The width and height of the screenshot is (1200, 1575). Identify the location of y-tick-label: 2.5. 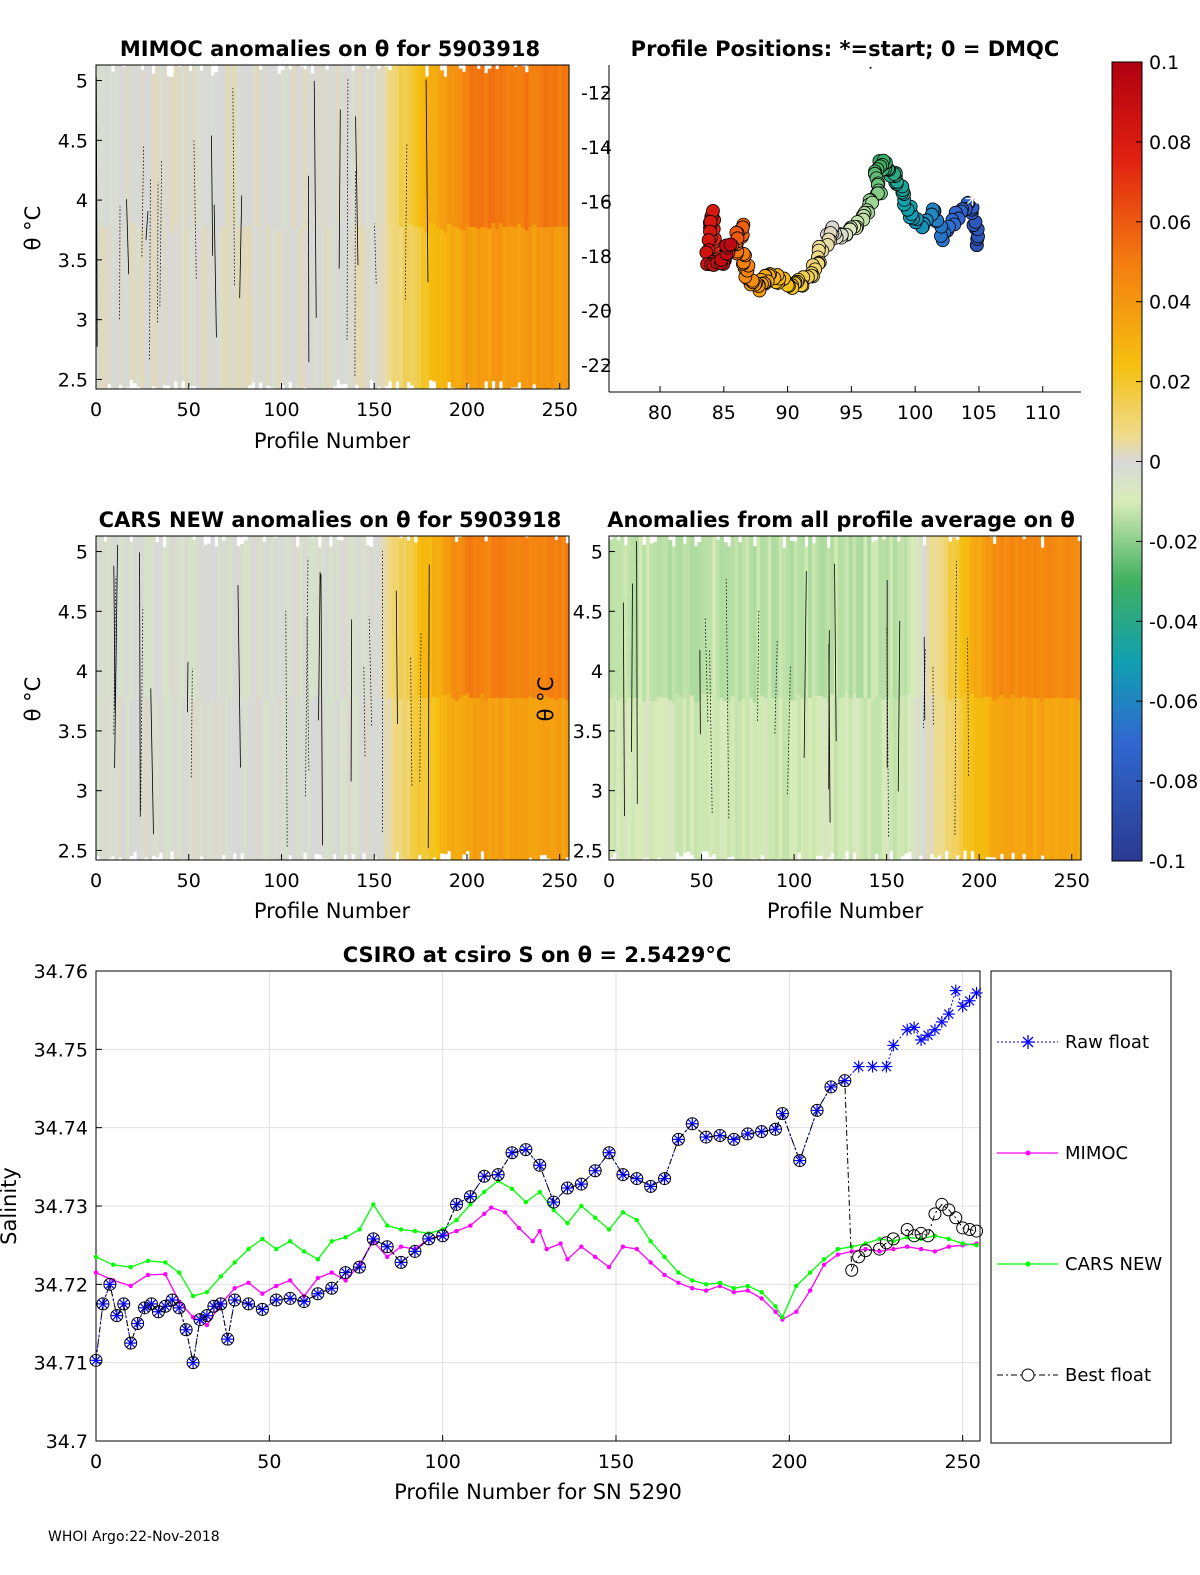
(588, 851).